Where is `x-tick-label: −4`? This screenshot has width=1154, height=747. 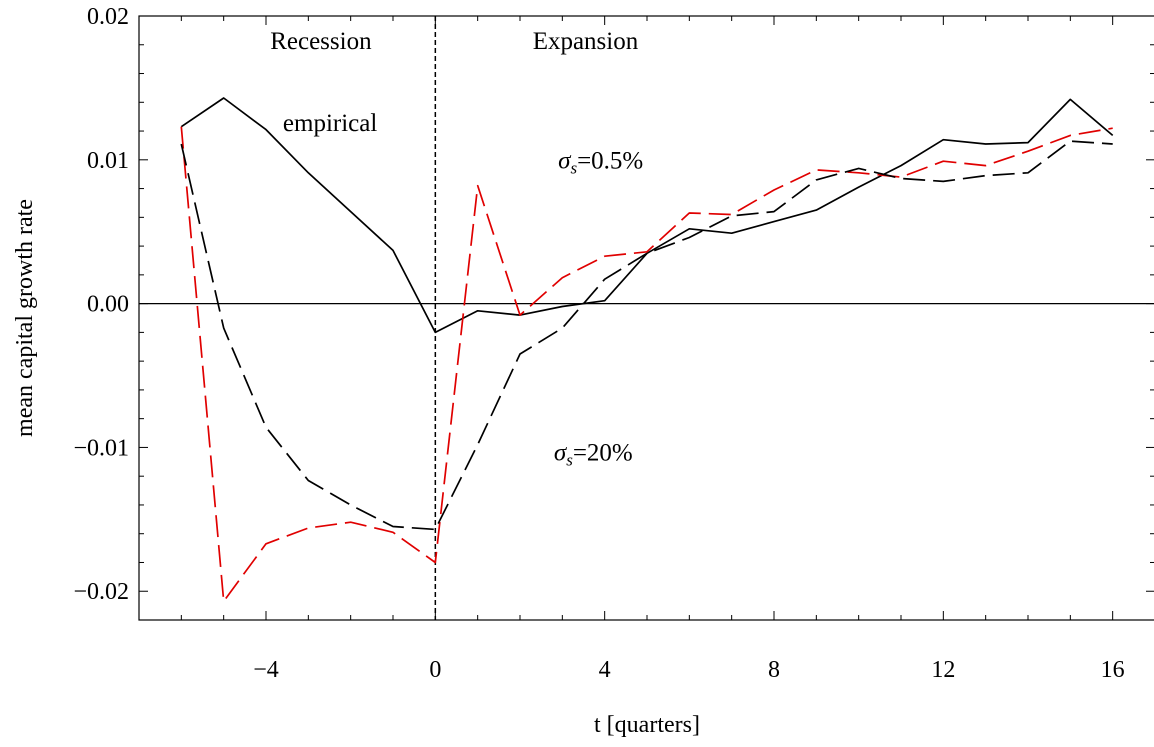 x-tick-label: −4 is located at coordinates (266, 670).